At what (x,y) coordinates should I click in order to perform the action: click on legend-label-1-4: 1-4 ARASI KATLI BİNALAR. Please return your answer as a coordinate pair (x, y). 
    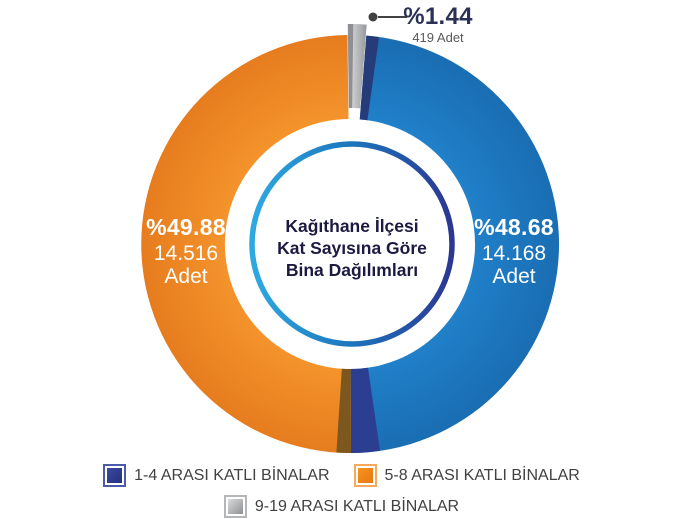
    Looking at the image, I should click on (232, 475).